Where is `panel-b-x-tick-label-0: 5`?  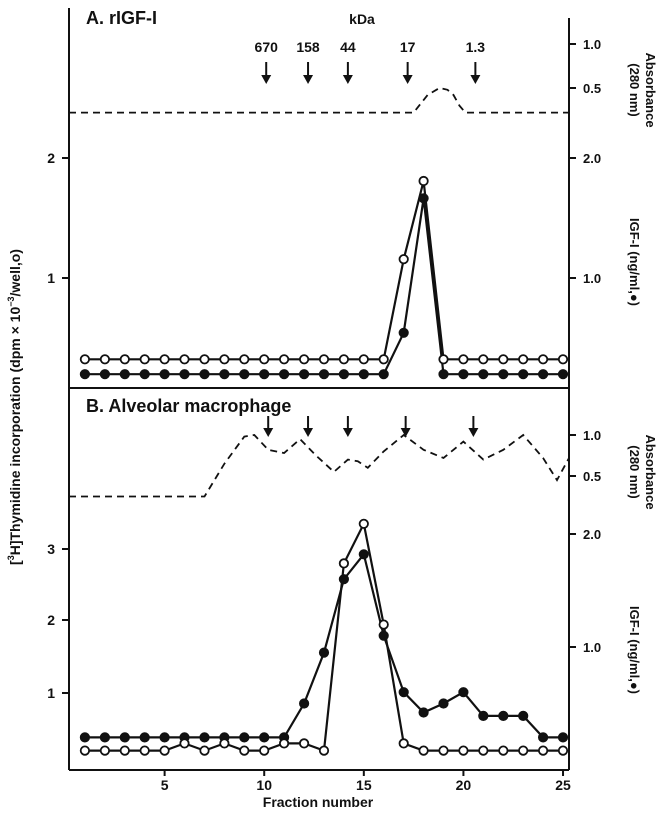 panel-b-x-tick-label-0: 5 is located at coordinates (165, 785).